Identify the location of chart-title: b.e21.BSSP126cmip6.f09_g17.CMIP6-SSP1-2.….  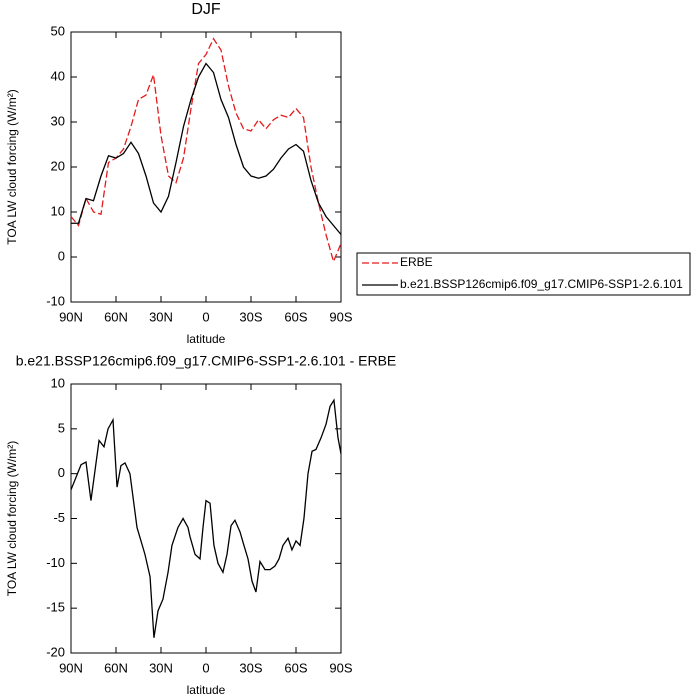
(206, 361).